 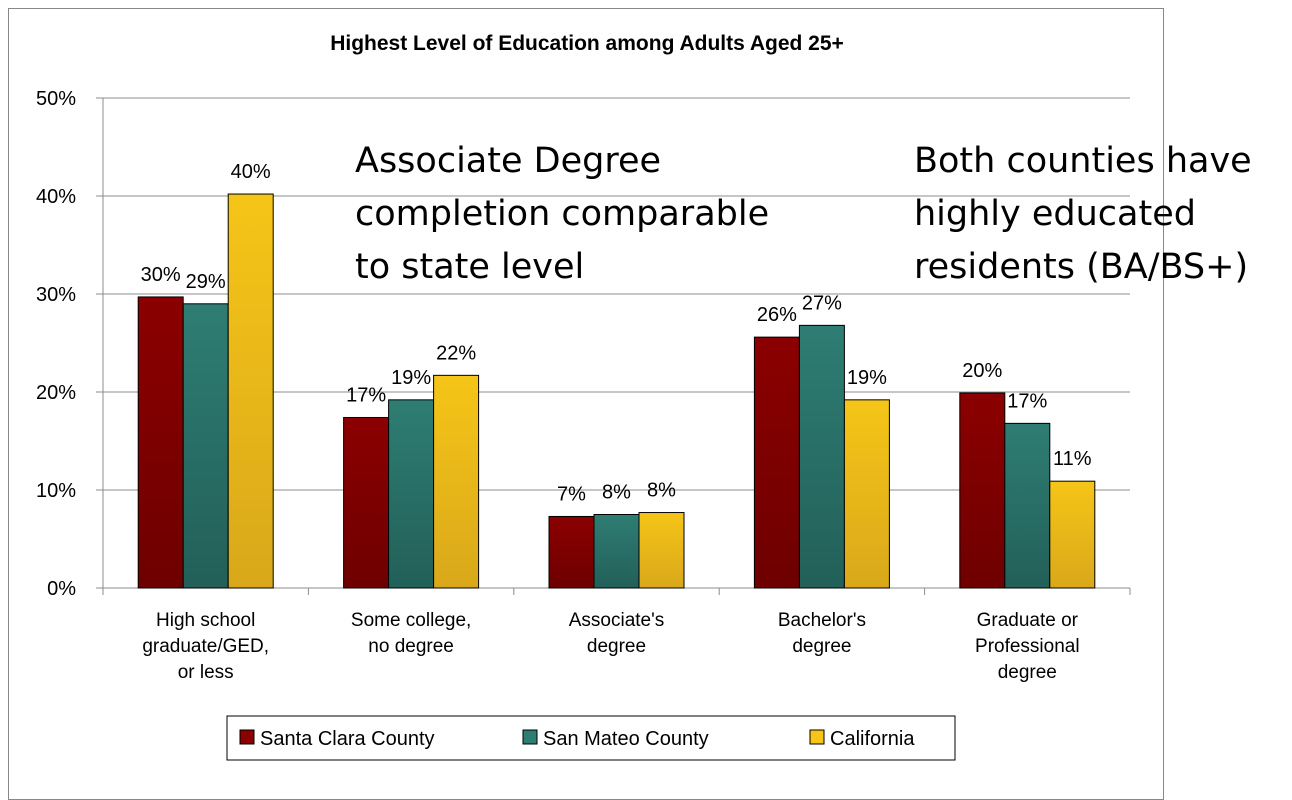 I want to click on data-label: 22%, so click(x=456, y=353).